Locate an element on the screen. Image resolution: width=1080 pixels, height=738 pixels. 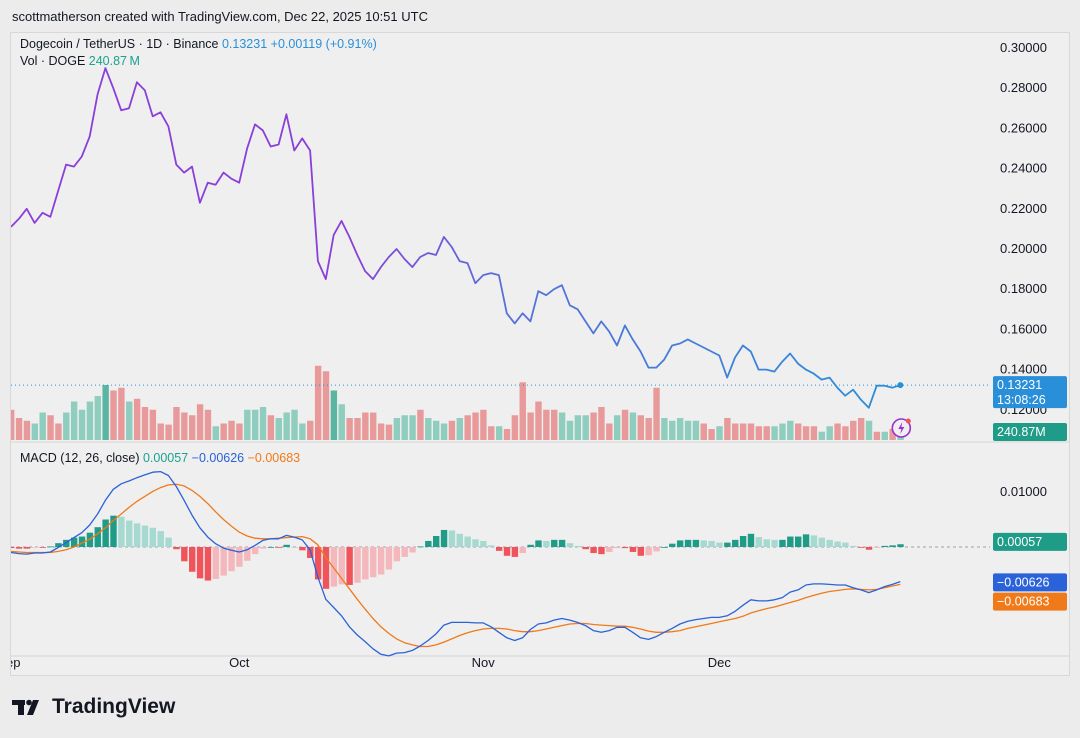
volume-legend: Vol · DOGE 240.87 M is located at coordinates (80, 61).